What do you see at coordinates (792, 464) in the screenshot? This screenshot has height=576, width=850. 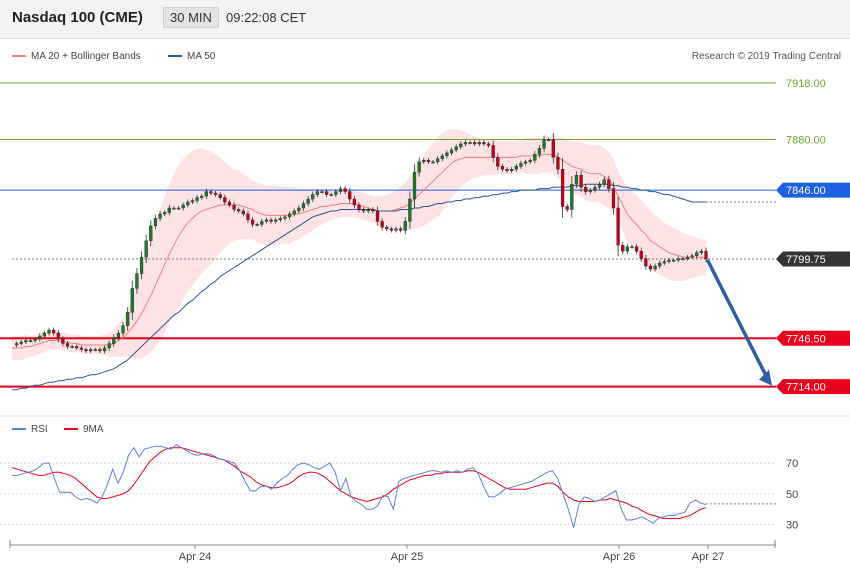 I see `rsi-tick-label-0: 70` at bounding box center [792, 464].